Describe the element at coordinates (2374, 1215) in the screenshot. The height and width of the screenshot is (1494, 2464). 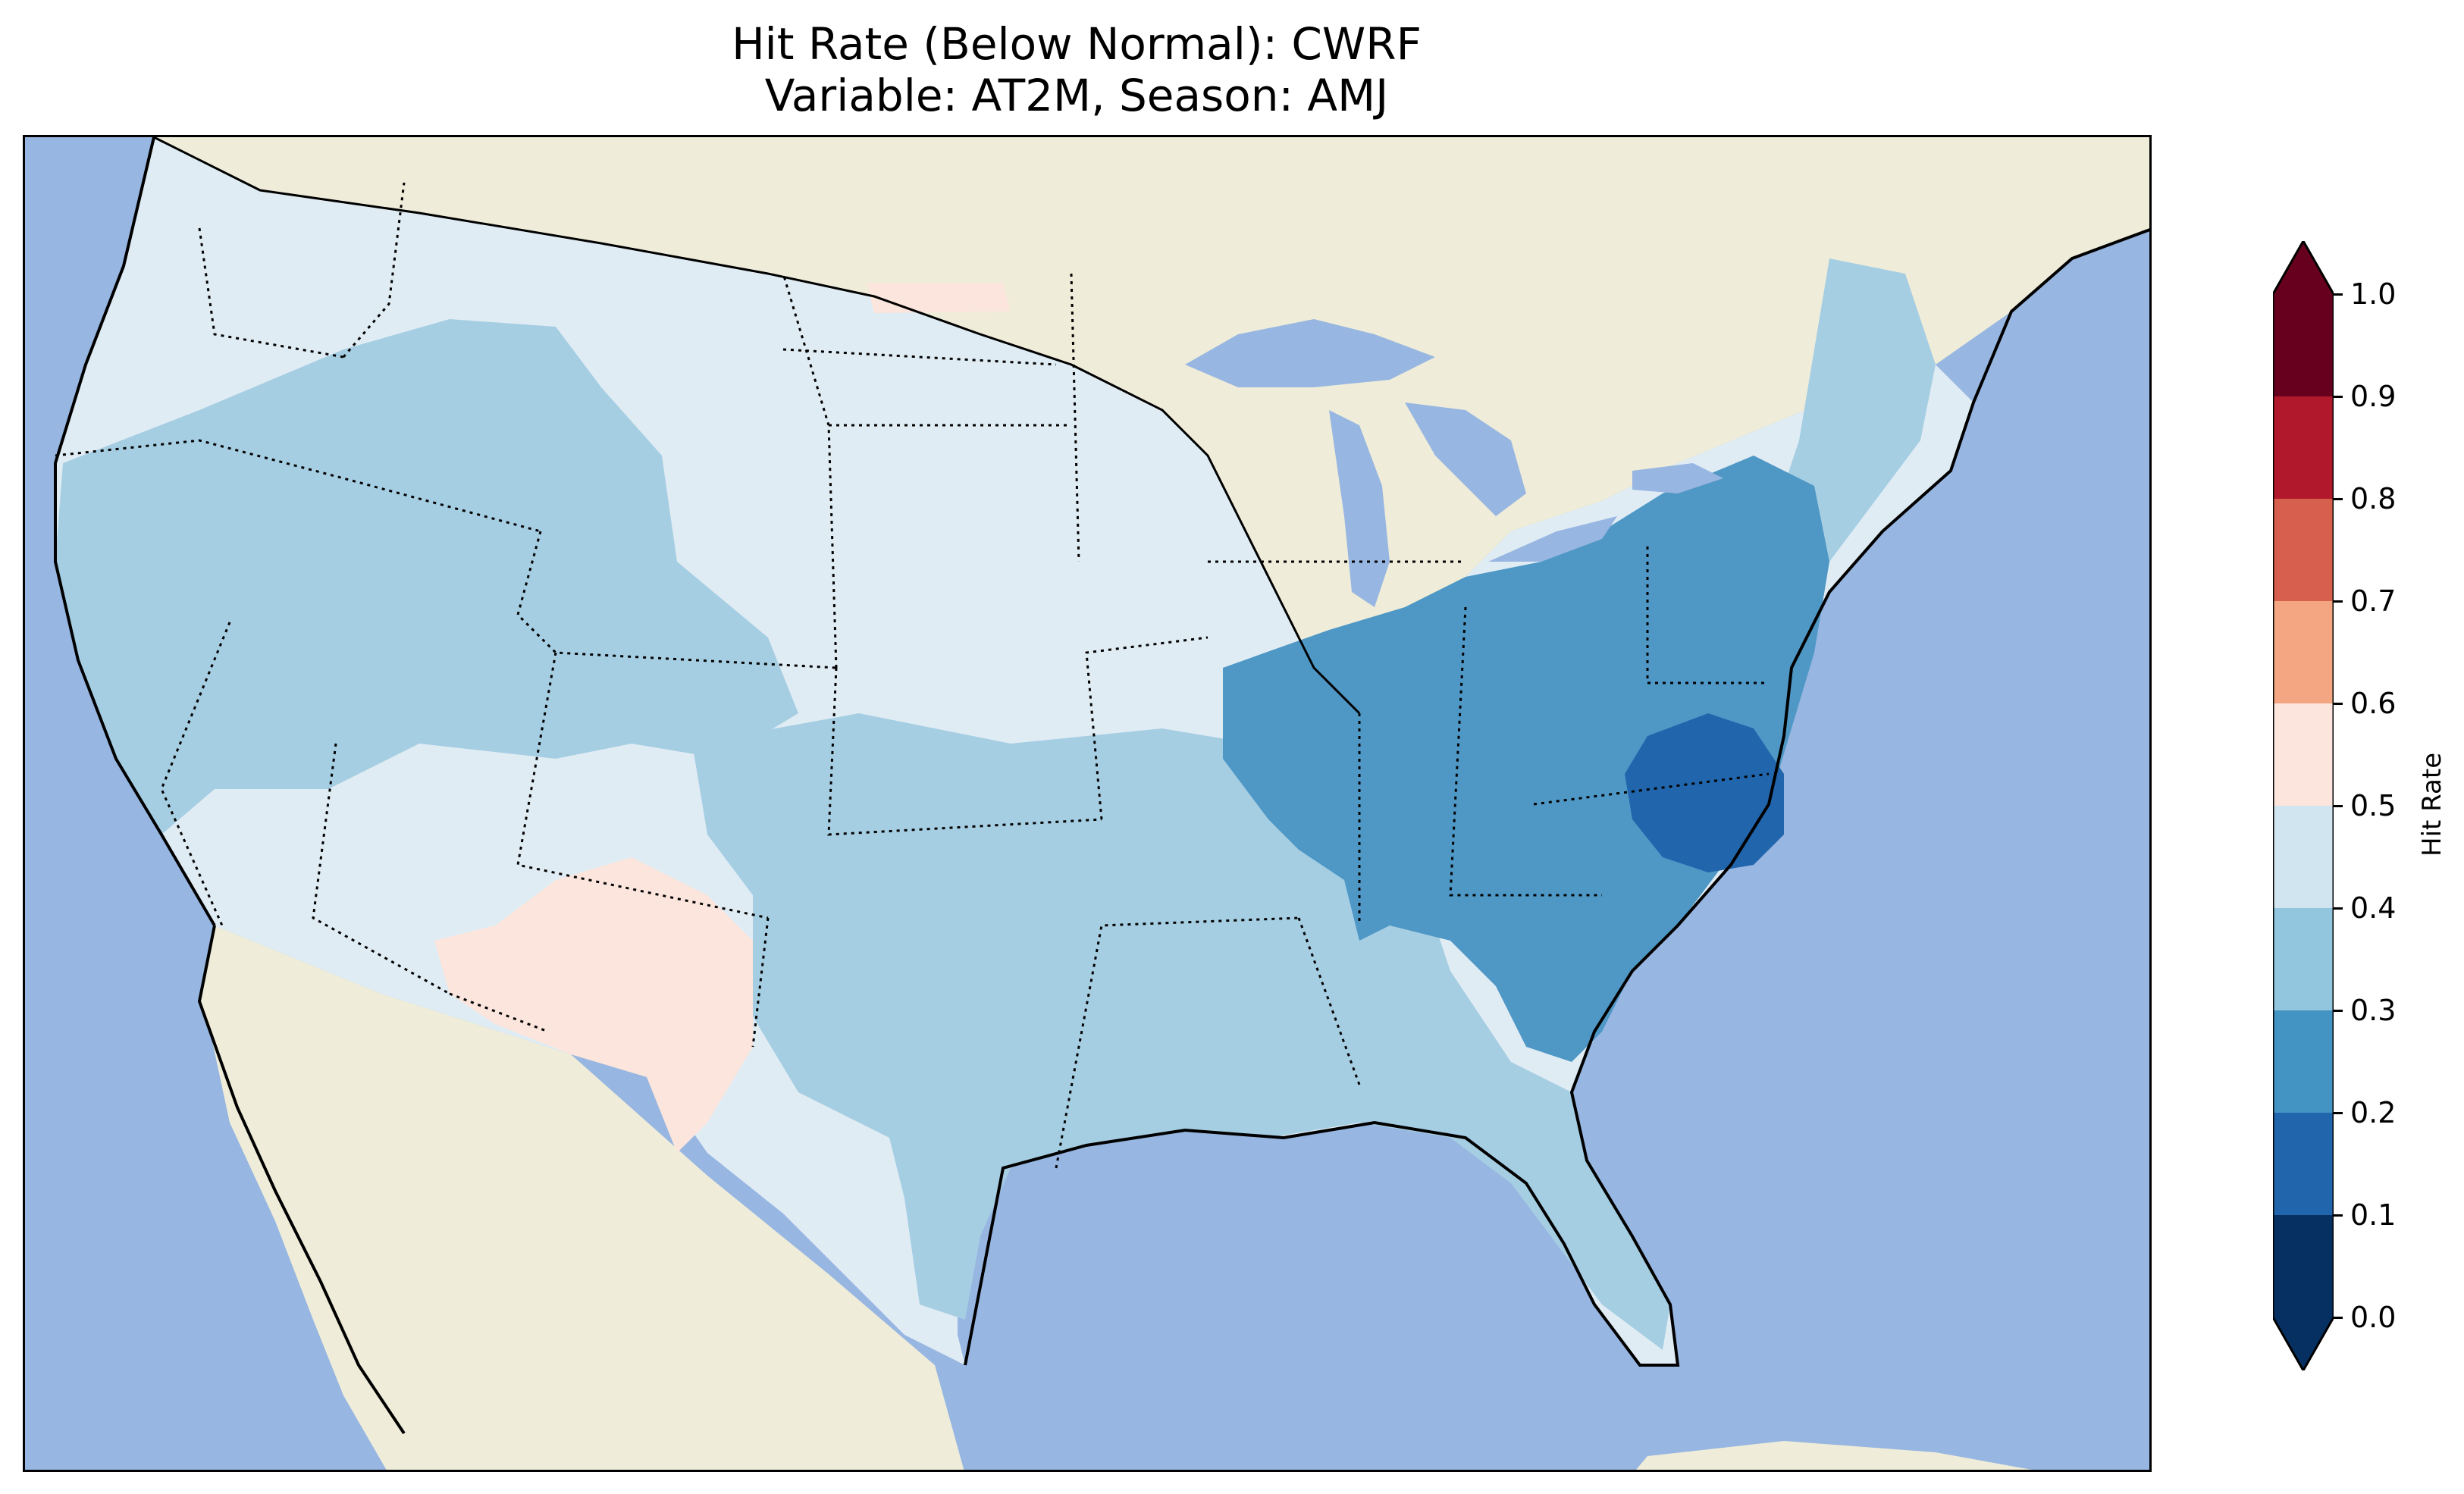
I see `colorbar-tick-label: 0.1` at that location.